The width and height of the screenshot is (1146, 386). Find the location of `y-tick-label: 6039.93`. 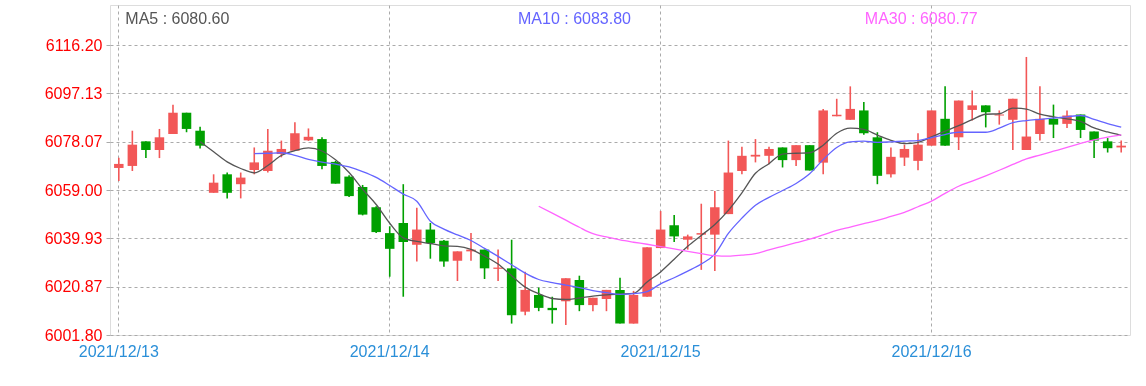

y-tick-label: 6039.93 is located at coordinates (73, 238).